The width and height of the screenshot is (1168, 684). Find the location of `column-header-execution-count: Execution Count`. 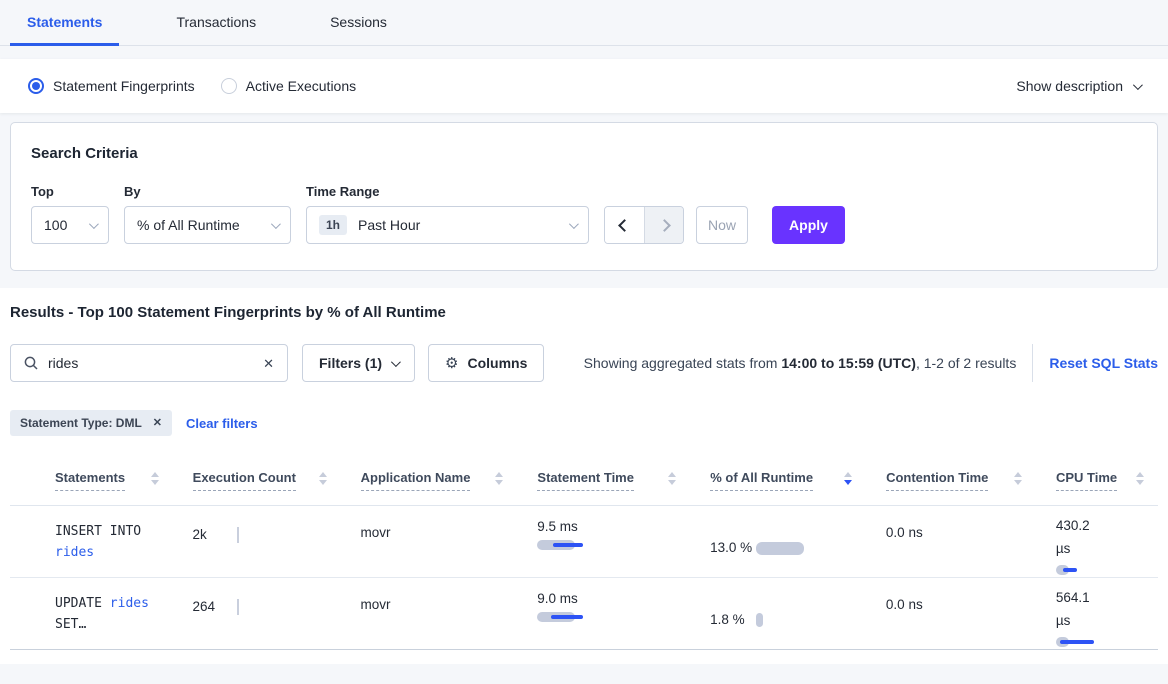

column-header-execution-count: Execution Count is located at coordinates (276, 477).